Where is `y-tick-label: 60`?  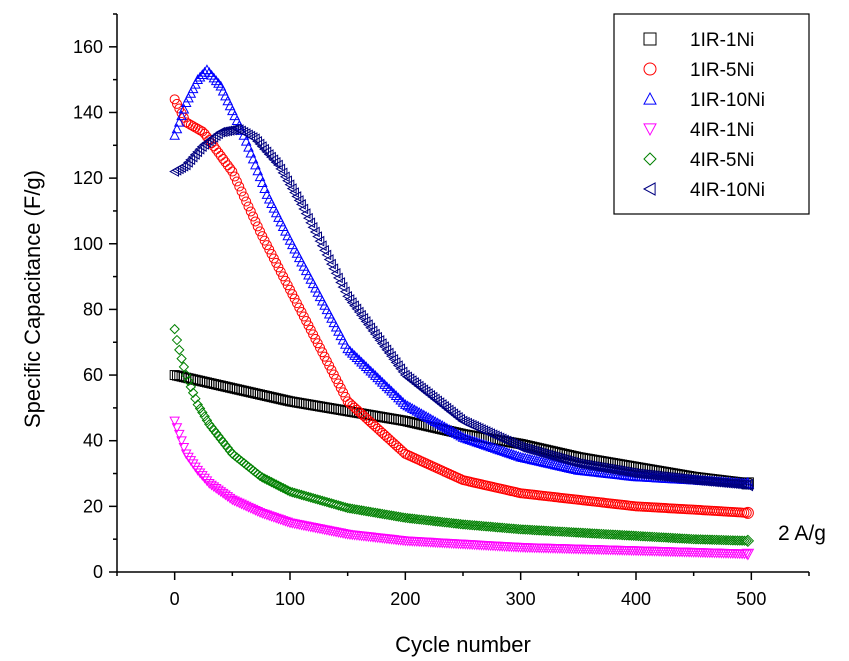
y-tick-label: 60 is located at coordinates (93, 375).